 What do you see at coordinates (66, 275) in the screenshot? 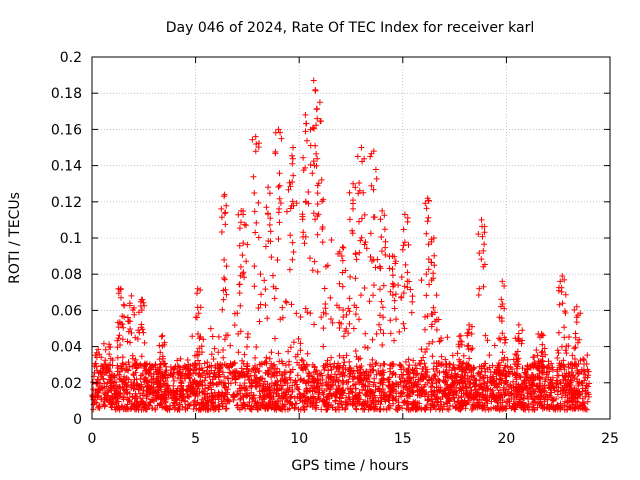
I see `y-tick-label: 0.08` at bounding box center [66, 275].